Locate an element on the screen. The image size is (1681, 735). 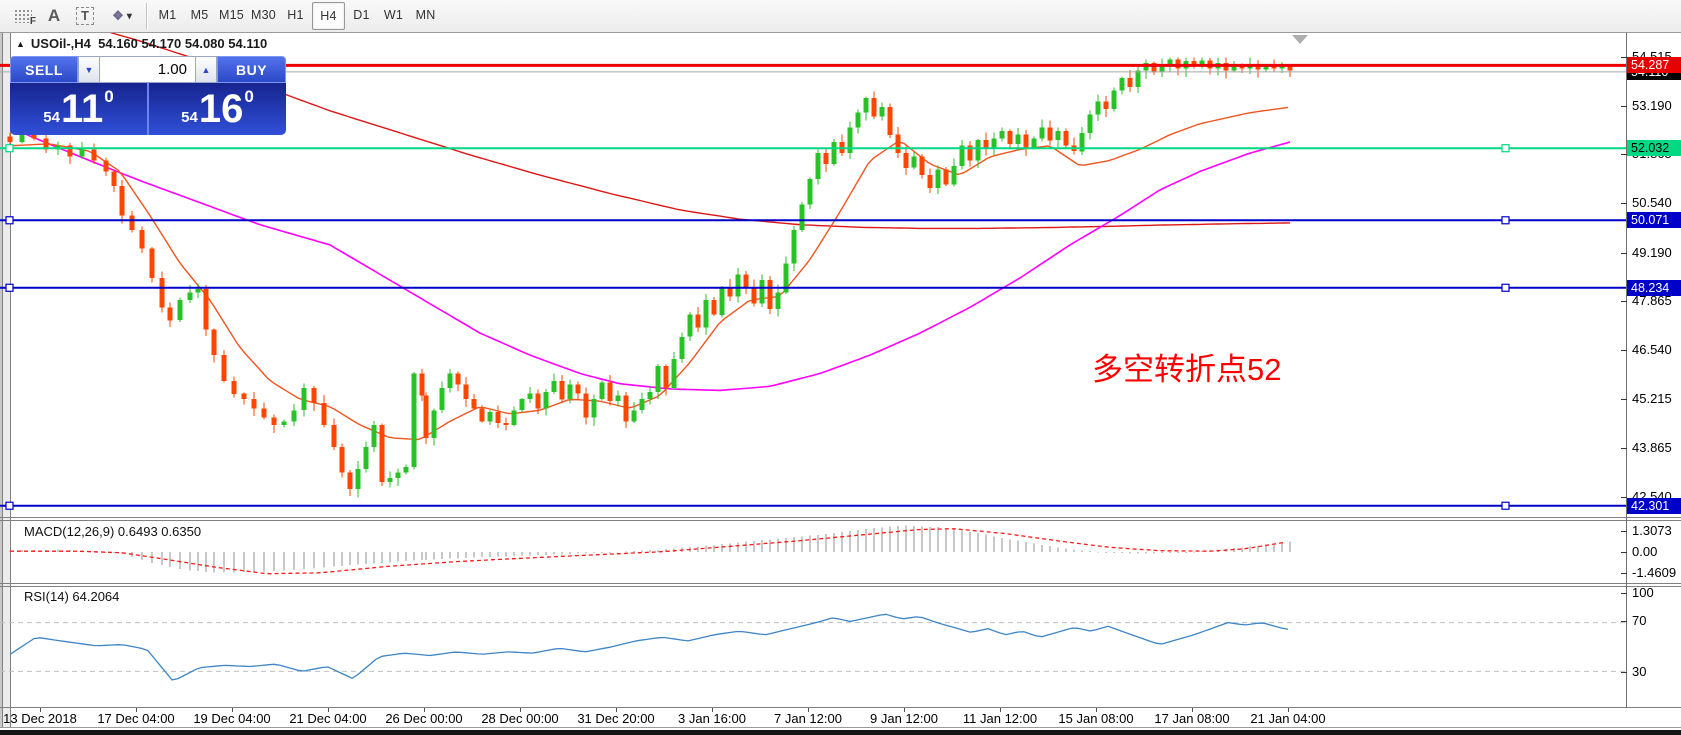
date-label: 9 Jan 12:00 is located at coordinates (904, 718).